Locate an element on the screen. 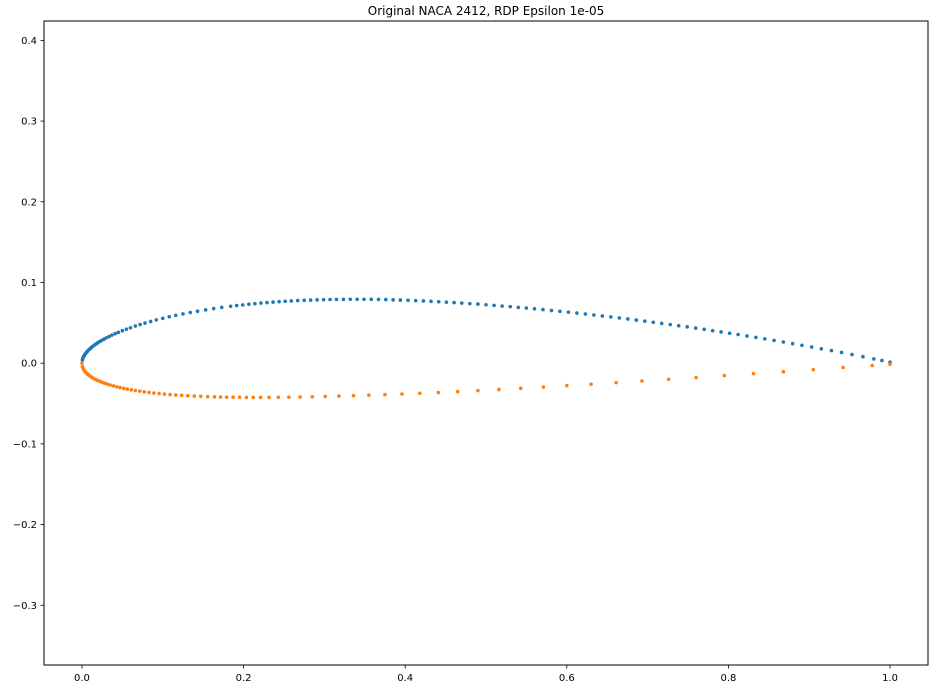 The width and height of the screenshot is (938, 699). y-axis: 0.4 0.3 0.2 0.1 0.0 −0.1 −0.2 −0.3 is located at coordinates (28, 324).